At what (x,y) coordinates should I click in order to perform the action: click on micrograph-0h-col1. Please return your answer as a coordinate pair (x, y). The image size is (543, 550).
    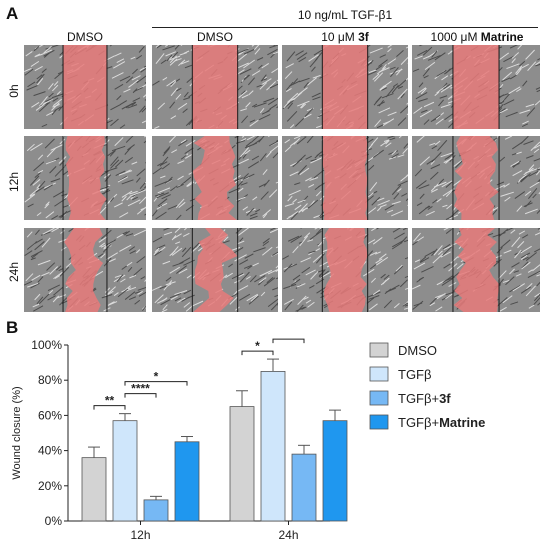
    Looking at the image, I should click on (85, 87).